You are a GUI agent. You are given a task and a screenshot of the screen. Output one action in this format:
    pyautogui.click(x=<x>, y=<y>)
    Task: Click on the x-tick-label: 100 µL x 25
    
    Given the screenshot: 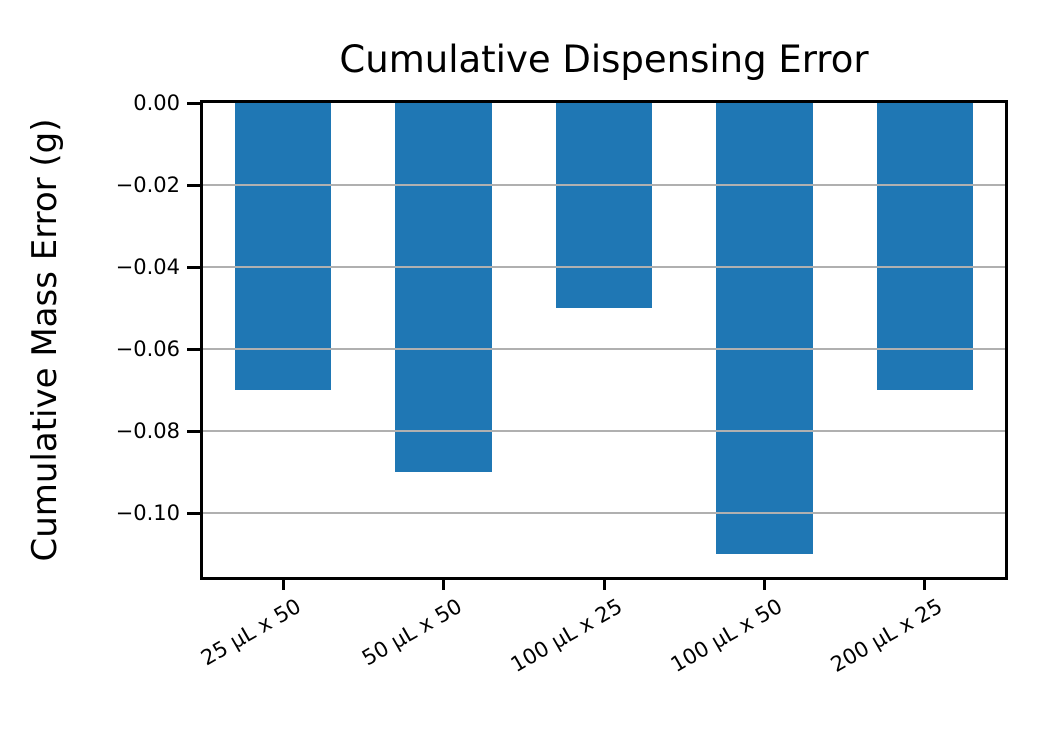 What is the action you would take?
    pyautogui.click(x=566, y=635)
    